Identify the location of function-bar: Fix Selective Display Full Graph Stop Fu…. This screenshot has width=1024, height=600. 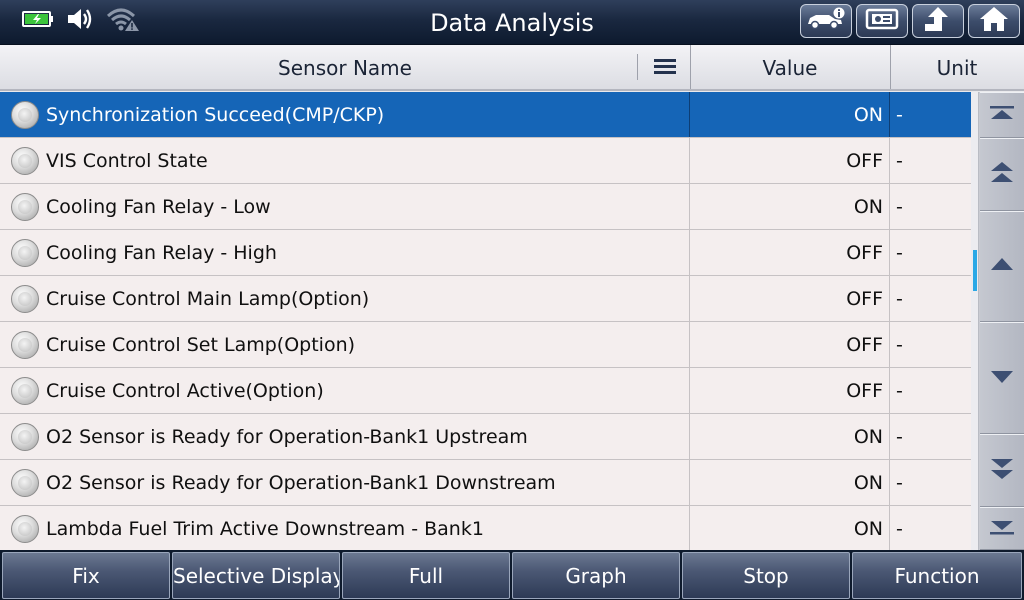
(512, 575).